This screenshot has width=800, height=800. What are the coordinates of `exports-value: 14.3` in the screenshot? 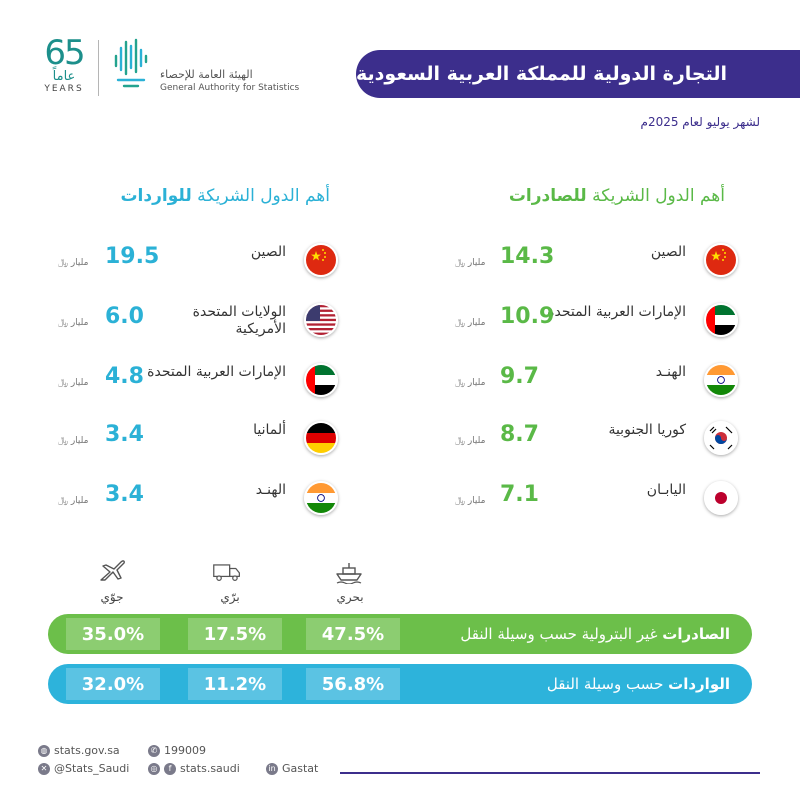 It's located at (527, 256).